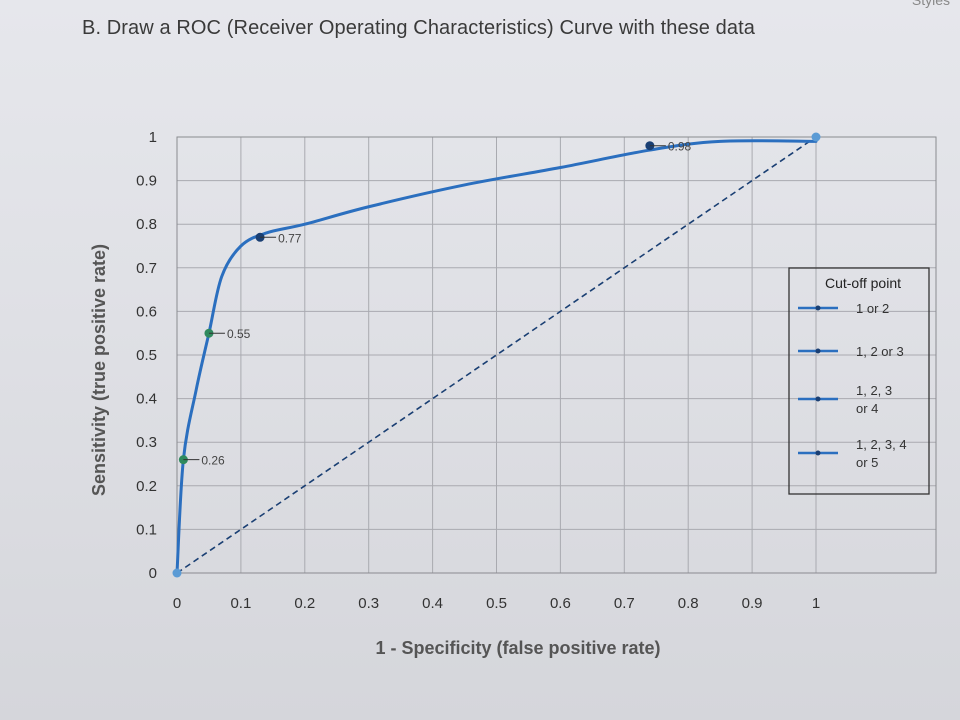 The height and width of the screenshot is (720, 960). I want to click on x-tick-label: 0.3, so click(368, 603).